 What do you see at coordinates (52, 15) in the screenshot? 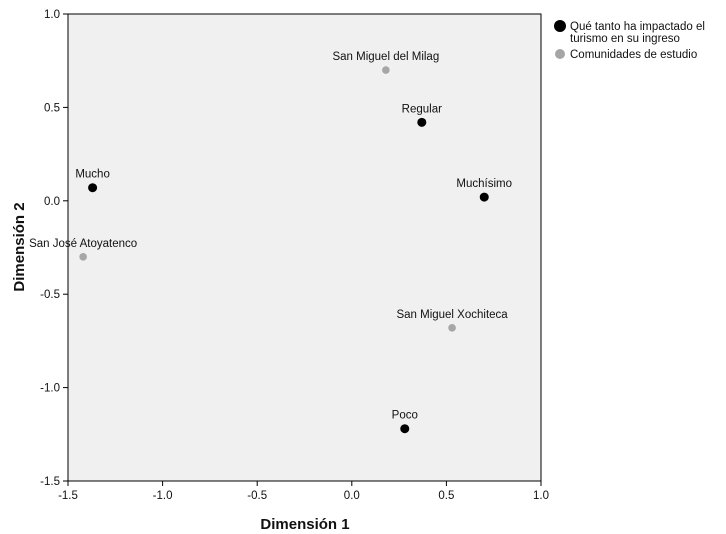
I see `y-tick-label: 1.0` at bounding box center [52, 15].